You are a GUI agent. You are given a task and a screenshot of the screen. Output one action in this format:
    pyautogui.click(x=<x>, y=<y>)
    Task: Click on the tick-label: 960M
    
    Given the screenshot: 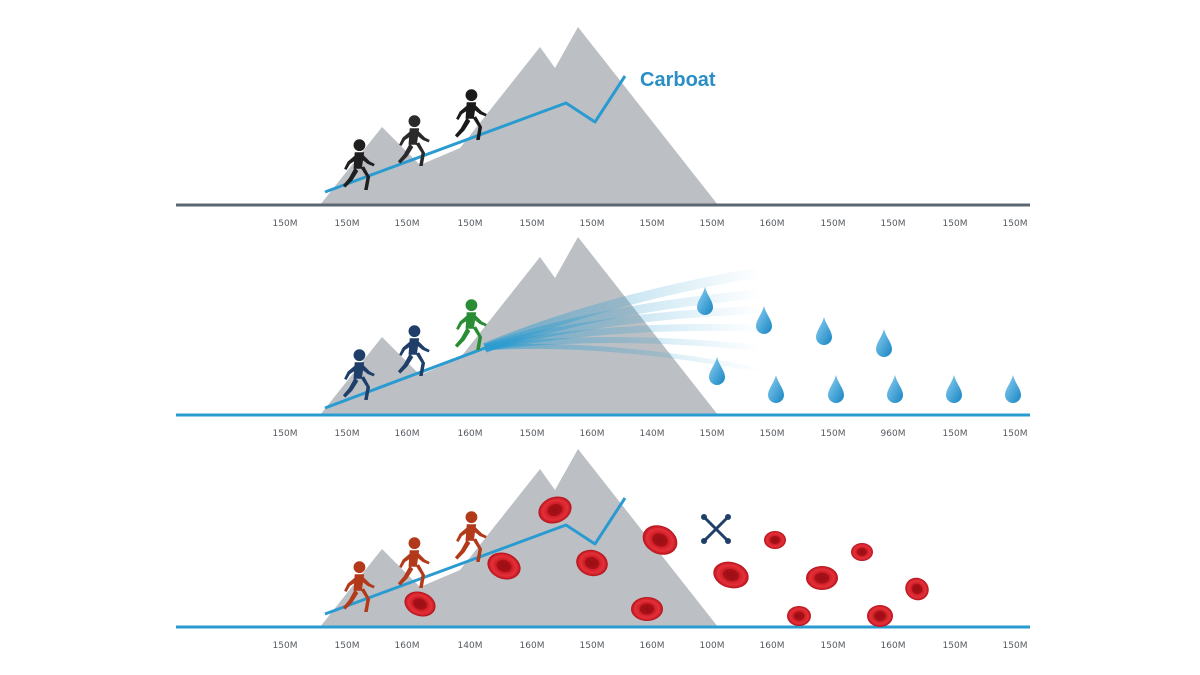 What is the action you would take?
    pyautogui.click(x=893, y=434)
    